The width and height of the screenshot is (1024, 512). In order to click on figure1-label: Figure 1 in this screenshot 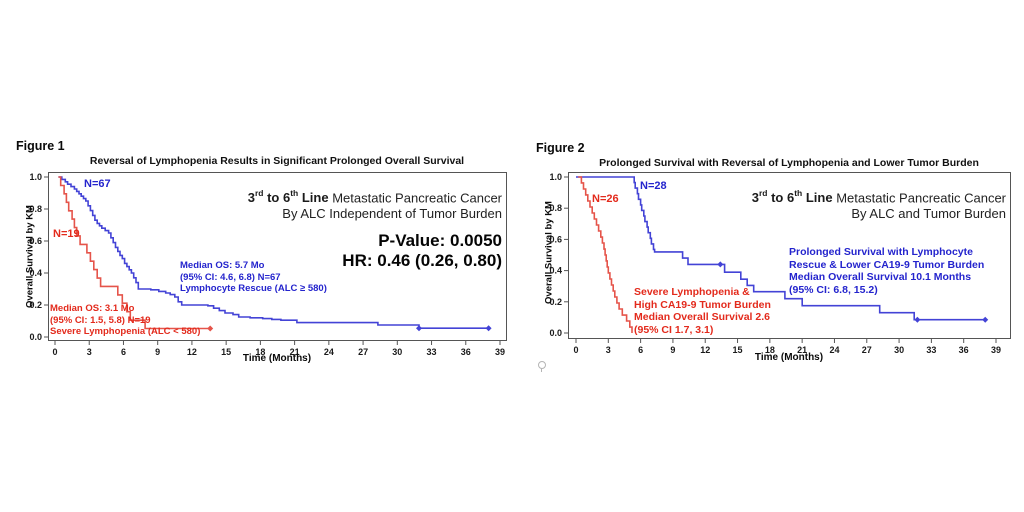, I will do `click(40, 146)`.